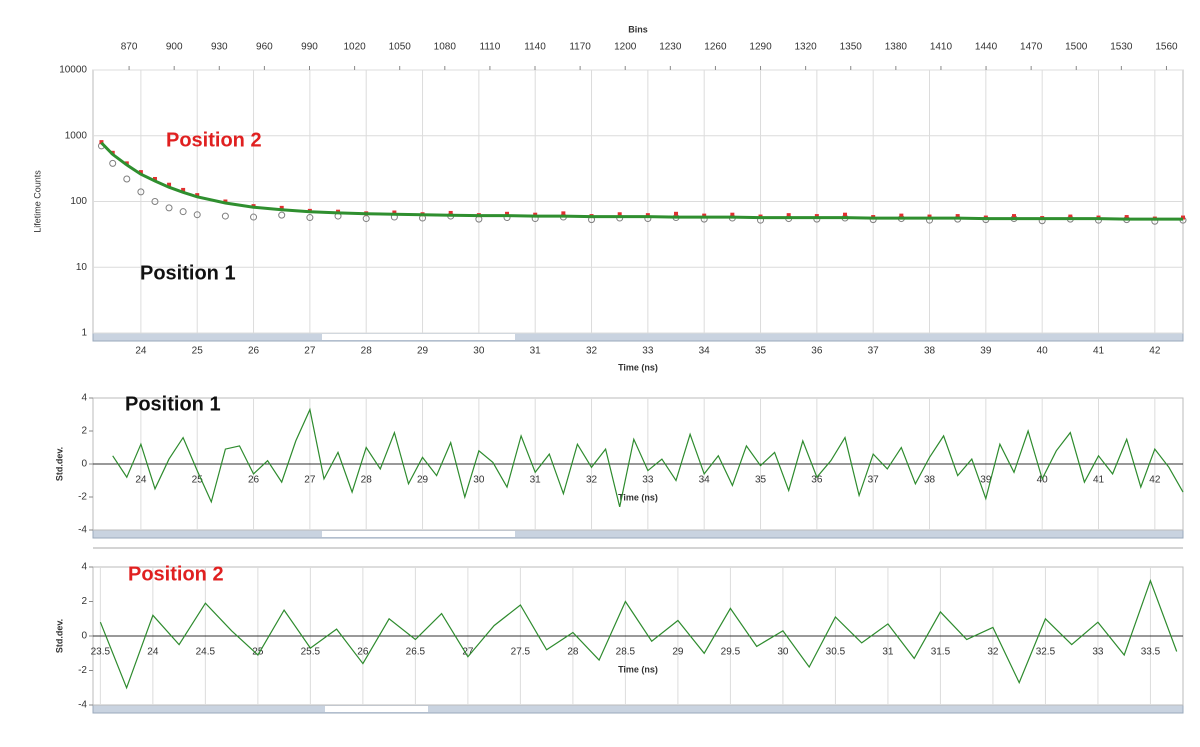 The width and height of the screenshot is (1200, 747). What do you see at coordinates (806, 47) in the screenshot?
I see `x2-tick-label: 1320` at bounding box center [806, 47].